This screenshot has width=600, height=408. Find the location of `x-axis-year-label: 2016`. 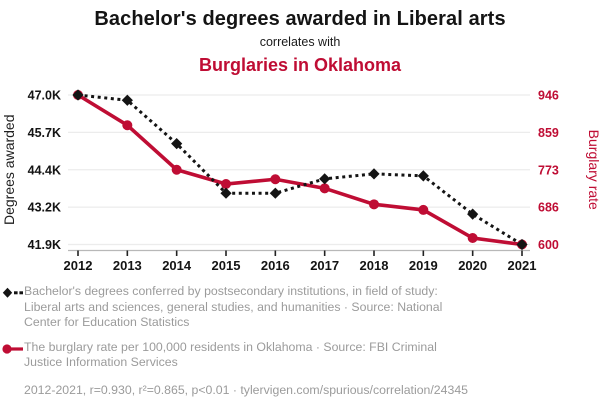

x-axis-year-label: 2016 is located at coordinates (275, 265).